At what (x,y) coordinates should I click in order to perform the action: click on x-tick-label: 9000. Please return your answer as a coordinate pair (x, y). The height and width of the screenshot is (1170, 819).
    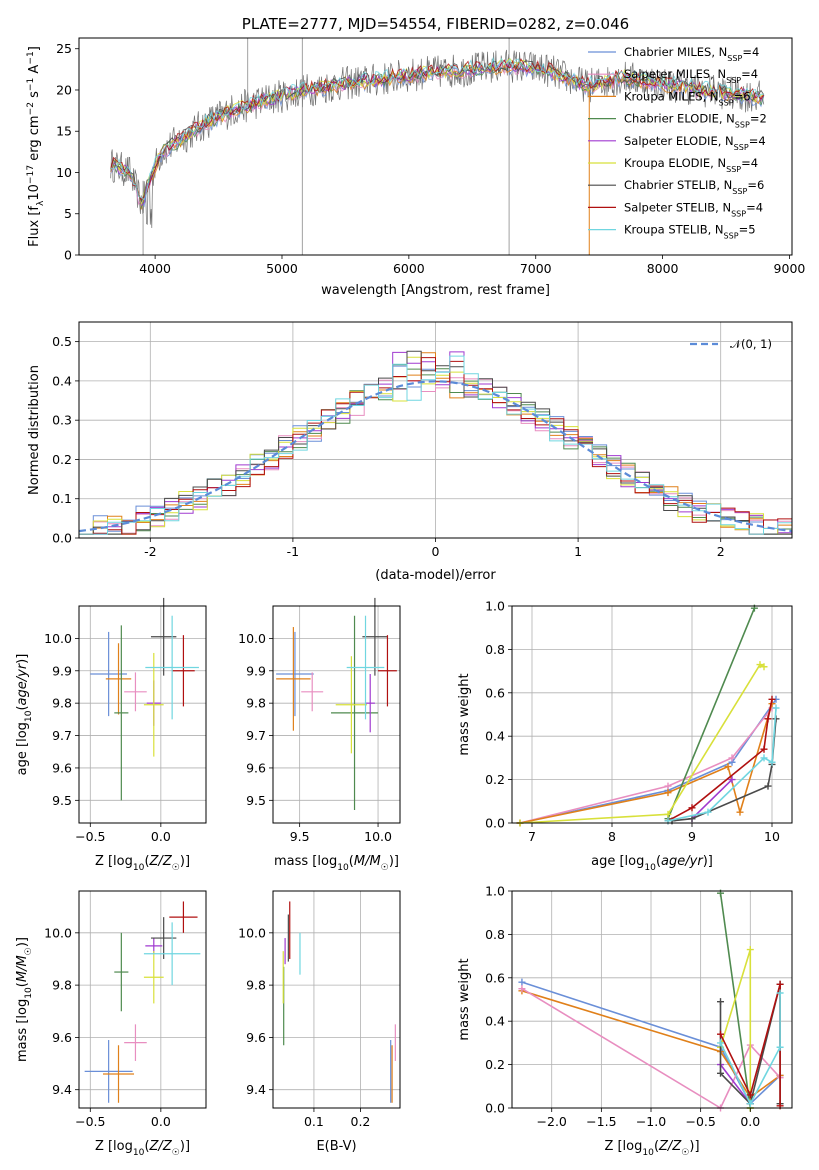
    Looking at the image, I should click on (790, 268).